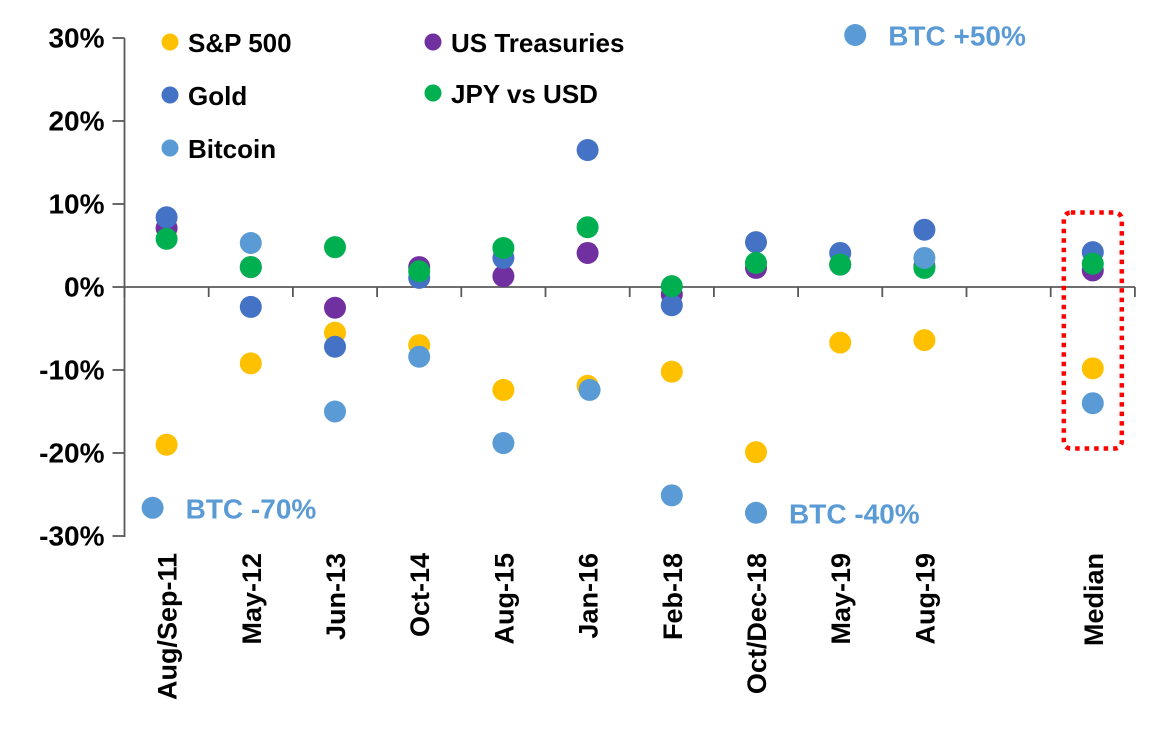  What do you see at coordinates (629, 291) in the screenshot?
I see `x-axis` at bounding box center [629, 291].